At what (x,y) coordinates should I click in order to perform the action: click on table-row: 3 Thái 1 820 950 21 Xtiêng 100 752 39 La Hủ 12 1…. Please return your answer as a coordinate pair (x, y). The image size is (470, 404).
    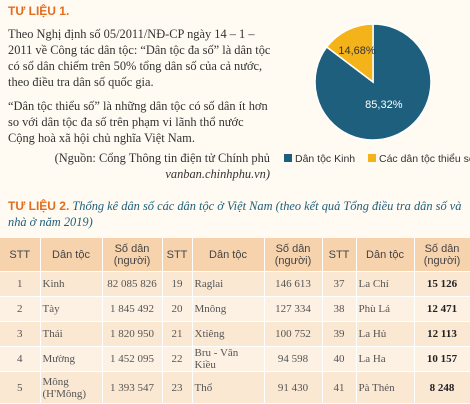
    Looking at the image, I should click on (235, 334).